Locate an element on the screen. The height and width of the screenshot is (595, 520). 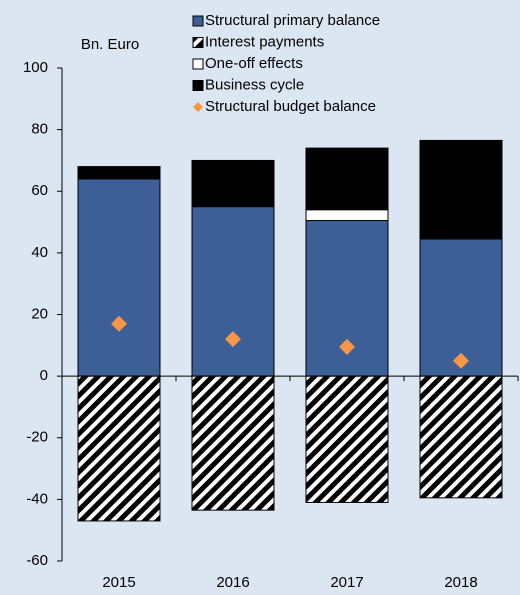
x-tick-label: 2016 is located at coordinates (232, 582).